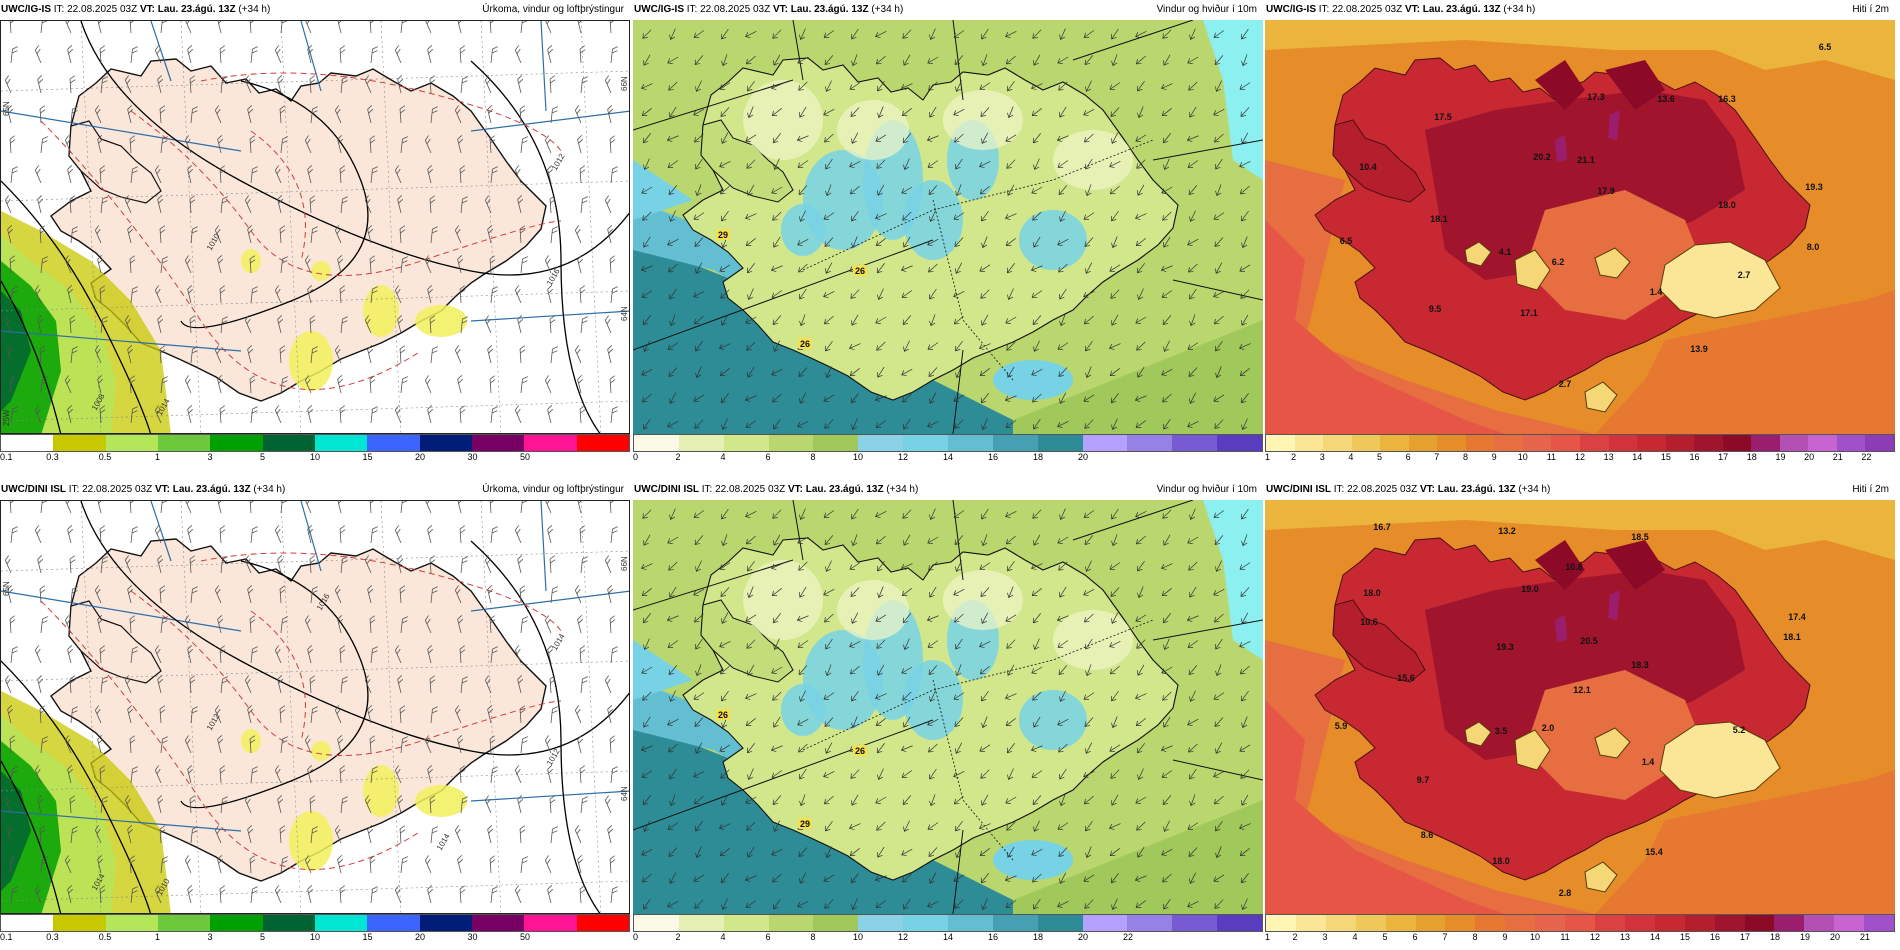  I want to click on temp-label: 19.0, so click(1530, 589).